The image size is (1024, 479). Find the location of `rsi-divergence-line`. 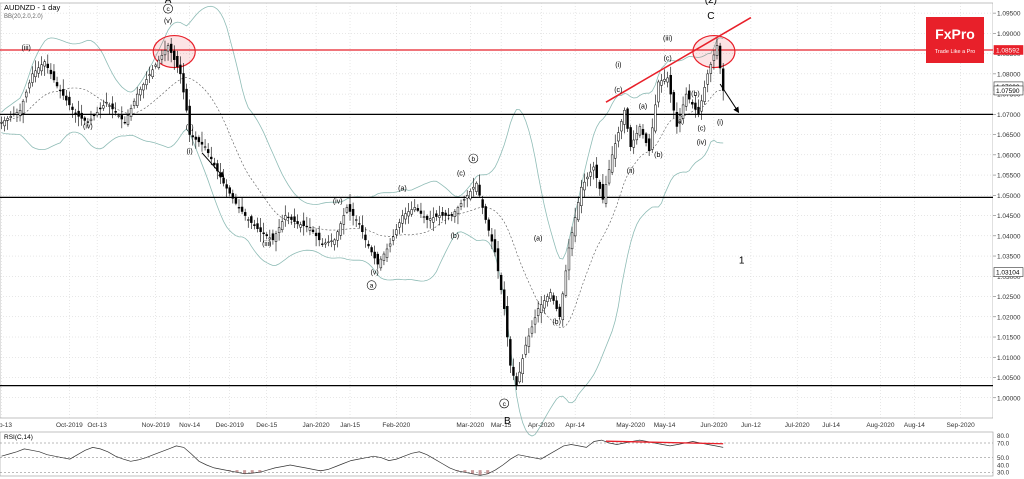

rsi-divergence-line is located at coordinates (664, 442).